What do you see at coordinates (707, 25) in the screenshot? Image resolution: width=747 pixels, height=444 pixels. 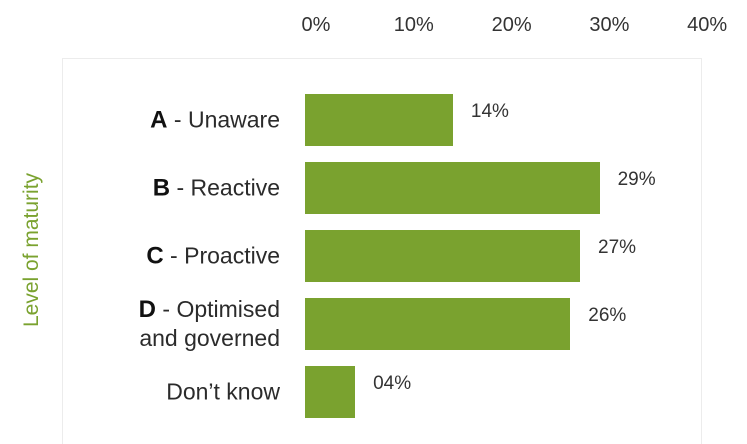 I see `x-tick-label: 40%` at bounding box center [707, 25].